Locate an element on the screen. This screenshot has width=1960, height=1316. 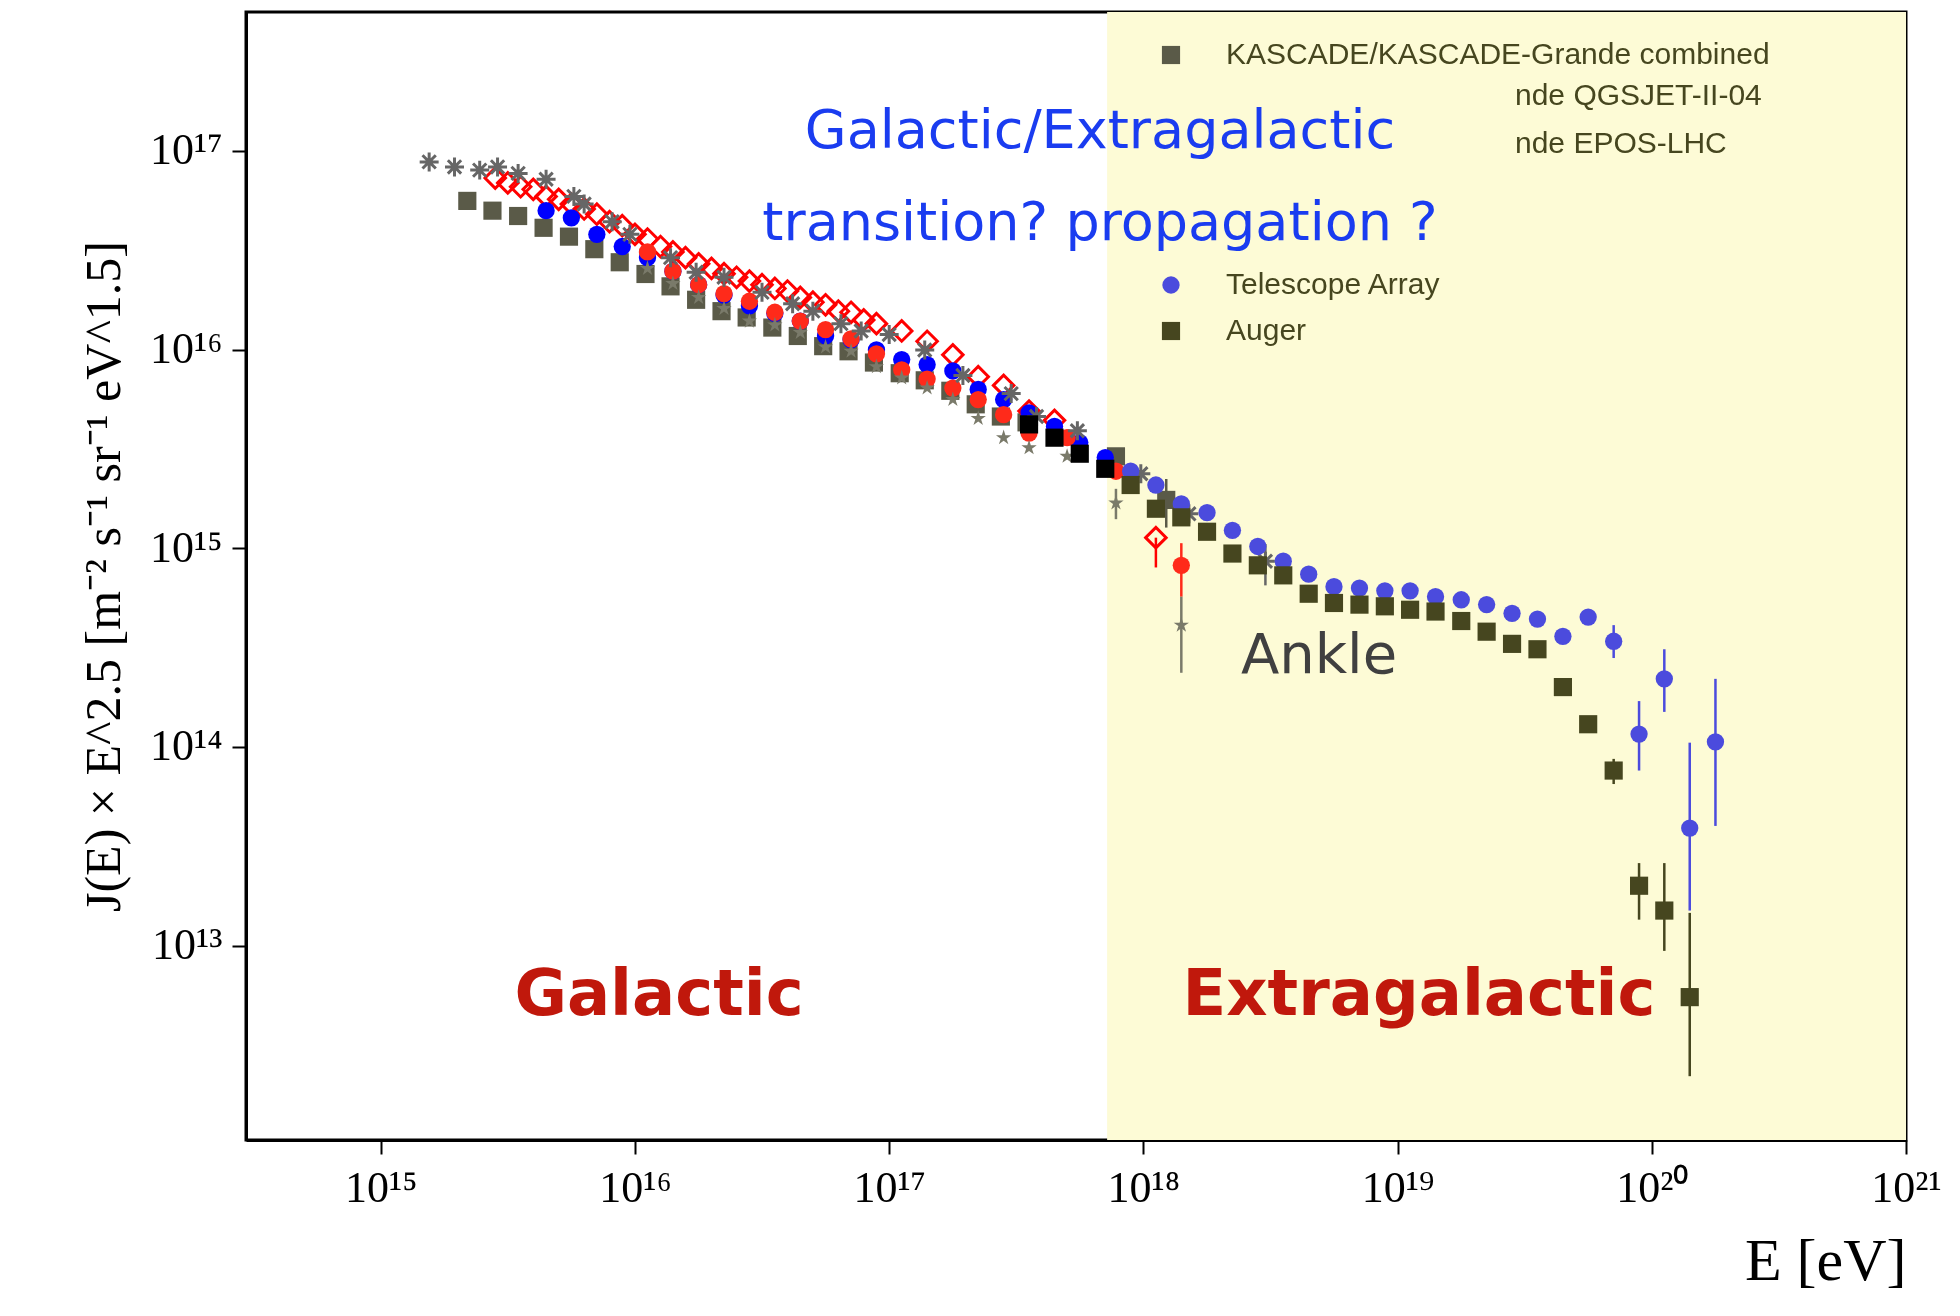
annotation: Extragalactic is located at coordinates (1419, 993).